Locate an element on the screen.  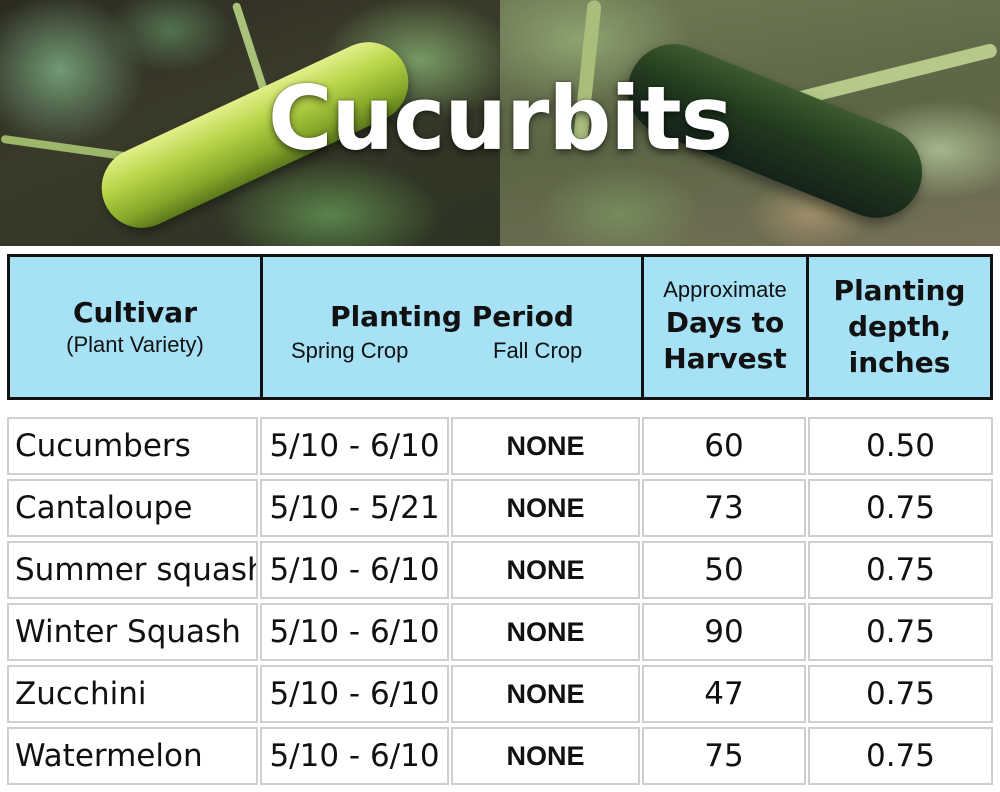
cell-days-to-harvest: 47 is located at coordinates (724, 694).